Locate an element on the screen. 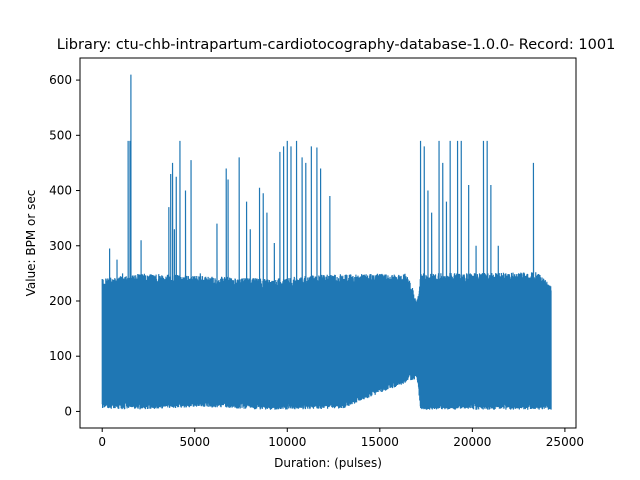 This screenshot has width=640, height=480. x-tick-label: 15000 is located at coordinates (380, 442).